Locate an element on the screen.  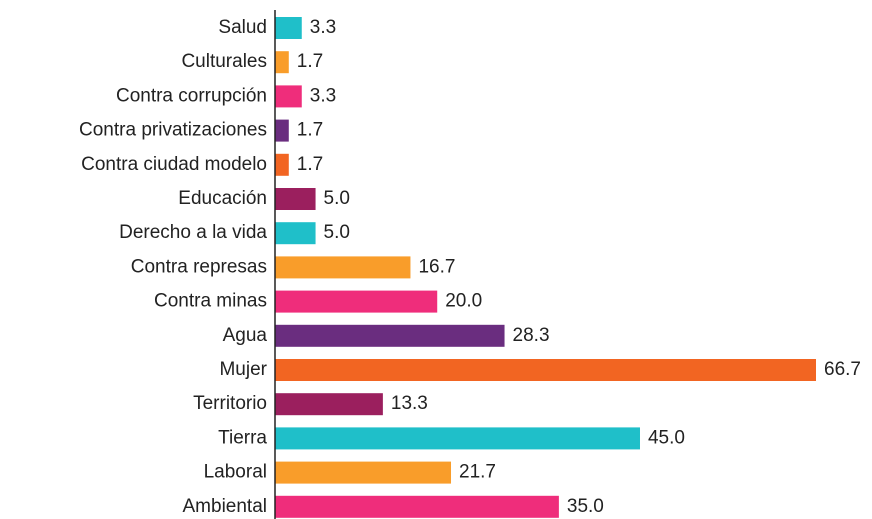
value-label: 45.0 is located at coordinates (666, 437).